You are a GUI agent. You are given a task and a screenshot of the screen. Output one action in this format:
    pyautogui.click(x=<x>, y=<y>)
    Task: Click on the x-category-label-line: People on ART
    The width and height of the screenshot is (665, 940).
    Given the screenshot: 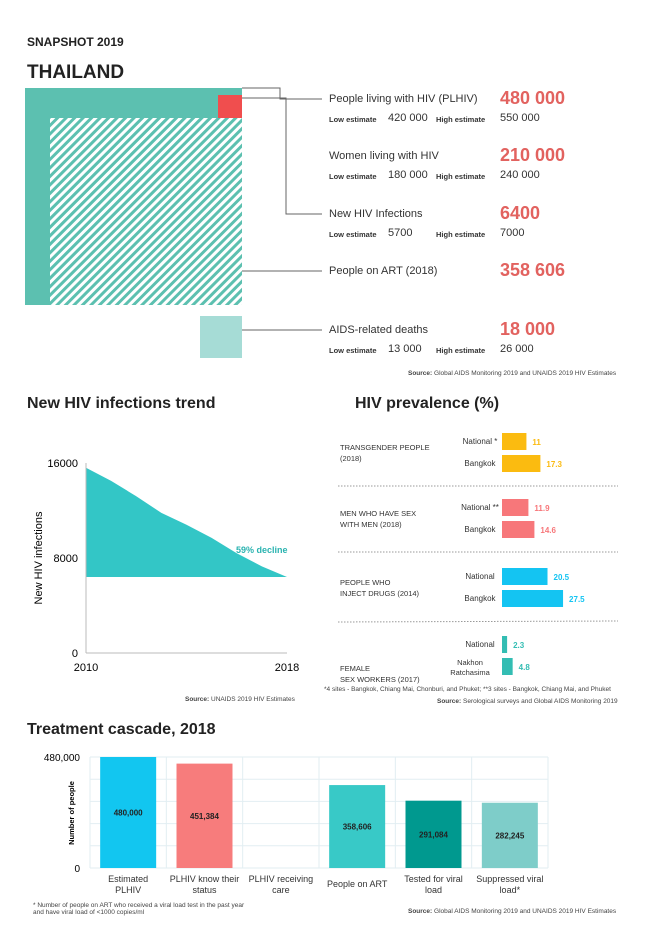 What is the action you would take?
    pyautogui.click(x=357, y=884)
    